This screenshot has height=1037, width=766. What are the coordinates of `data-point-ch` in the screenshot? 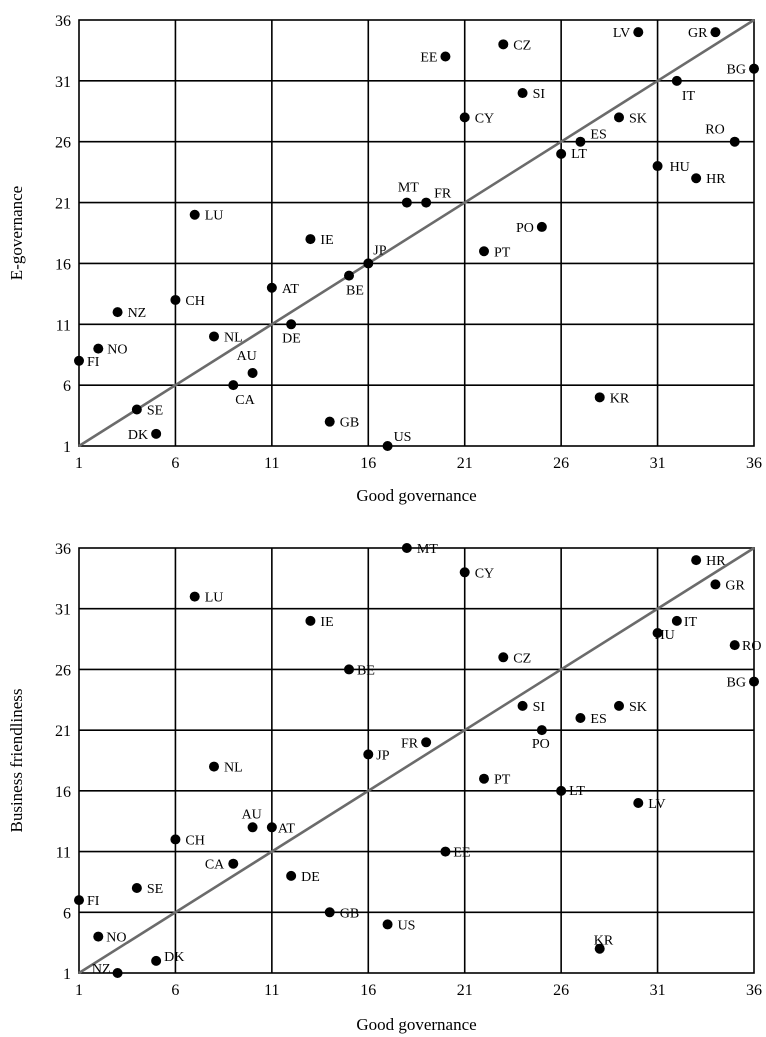 It's located at (175, 839).